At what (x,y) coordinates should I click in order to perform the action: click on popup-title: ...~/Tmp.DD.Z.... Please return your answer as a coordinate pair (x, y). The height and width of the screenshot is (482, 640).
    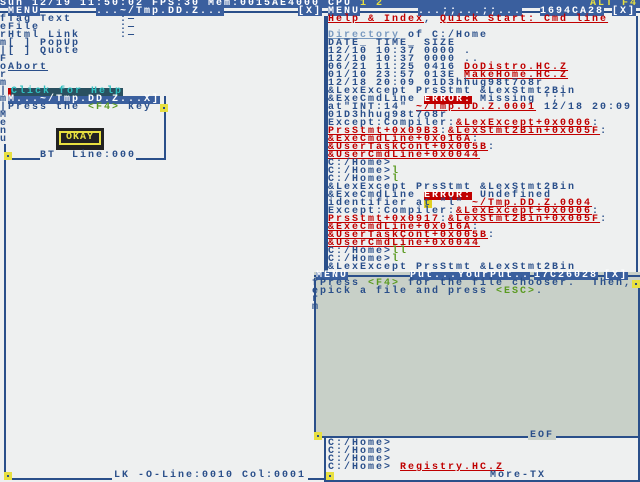
    Looking at the image, I should click on (80, 99).